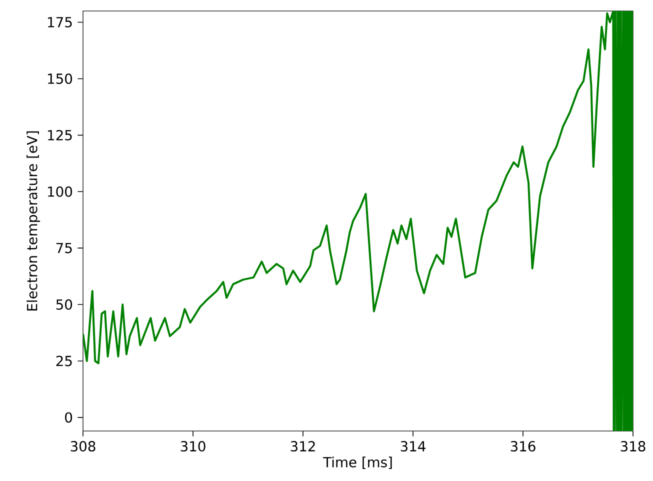 The image size is (653, 481). I want to click on y-axis-title: Electron temperature [eV], so click(33, 220).